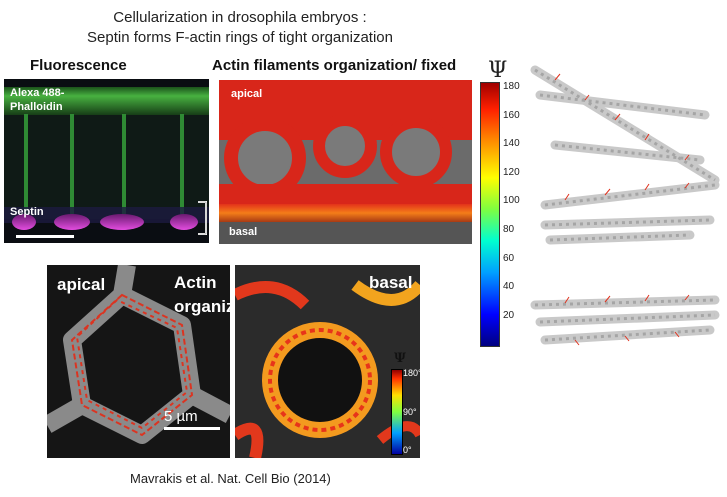 The height and width of the screenshot is (497, 727). Describe the element at coordinates (81, 284) in the screenshot. I see `apical-label-large: apical` at that location.